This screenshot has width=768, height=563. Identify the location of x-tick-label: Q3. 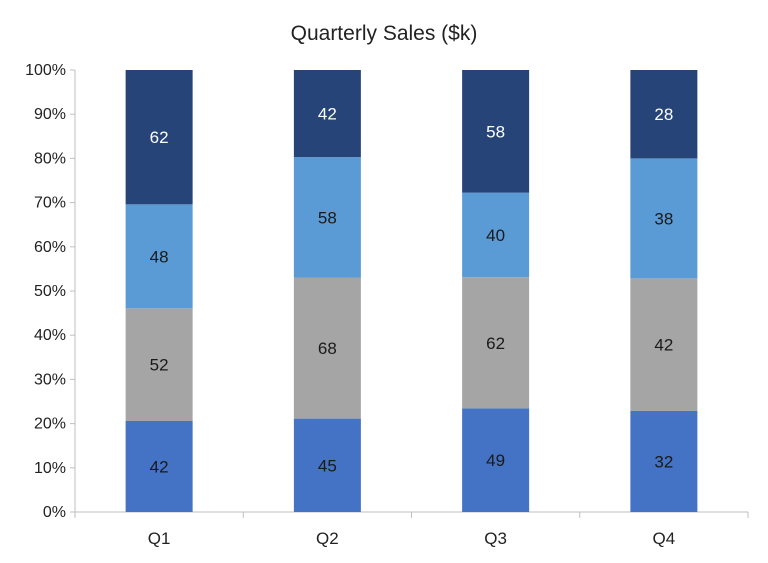
(495, 538).